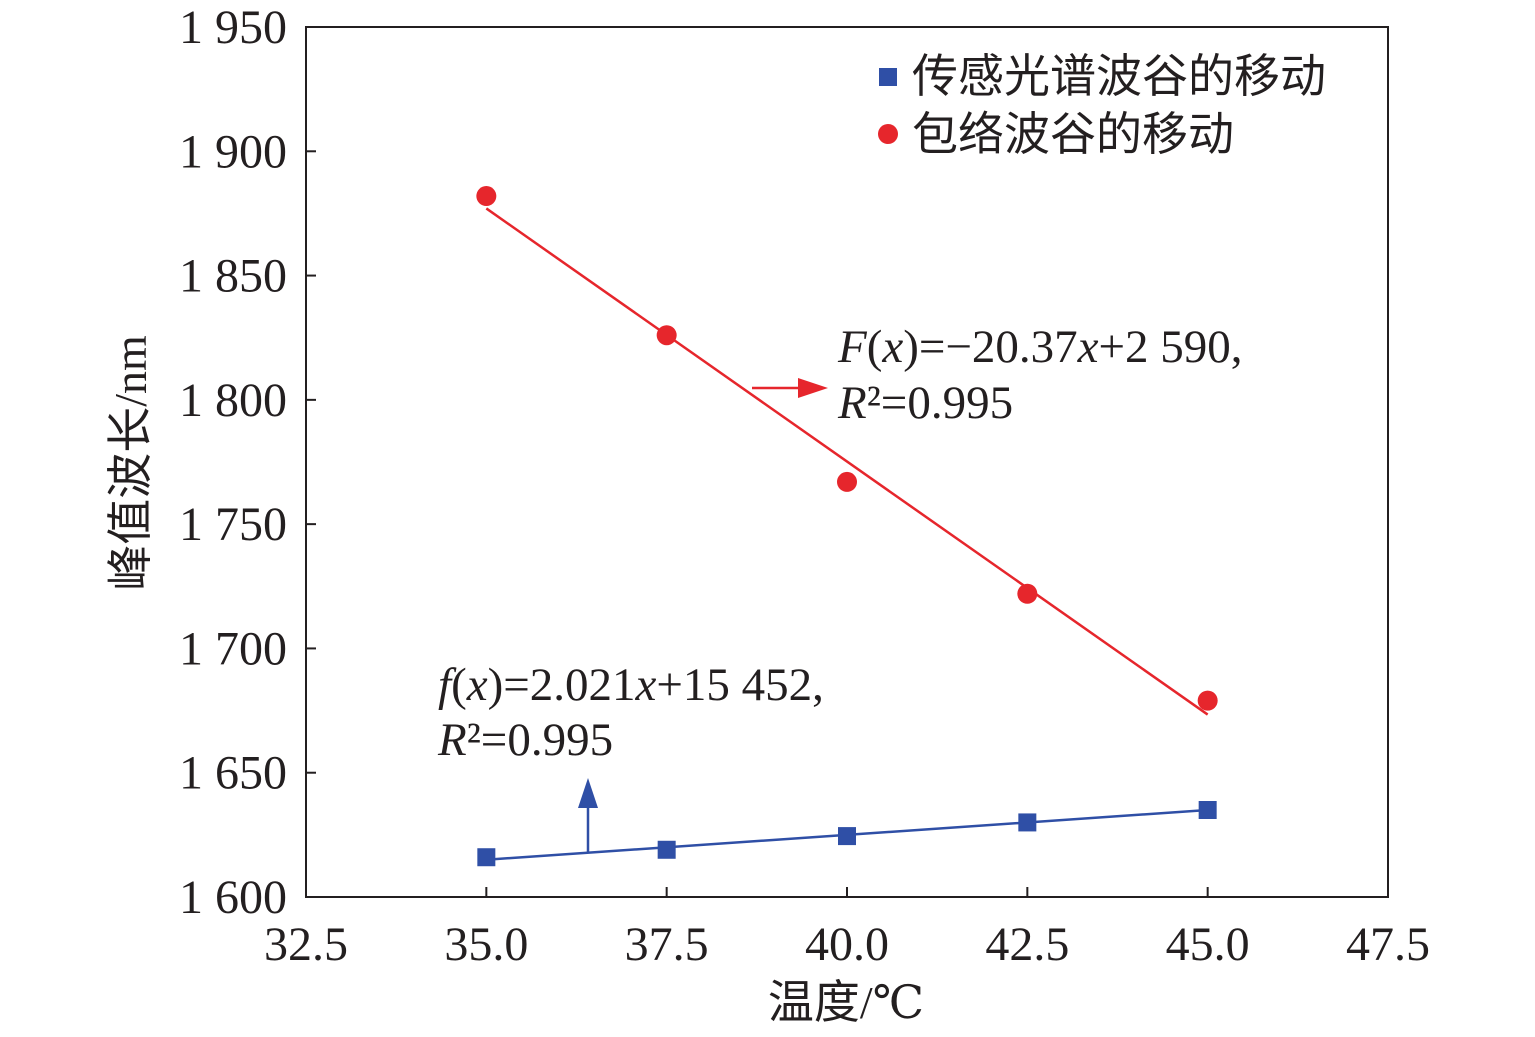  I want to click on y-tick-label: 1 600, so click(233, 897).